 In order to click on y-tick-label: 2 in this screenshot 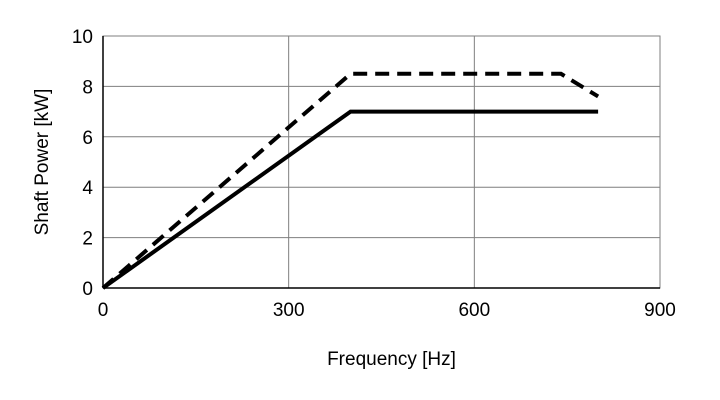, I will do `click(87, 239)`.